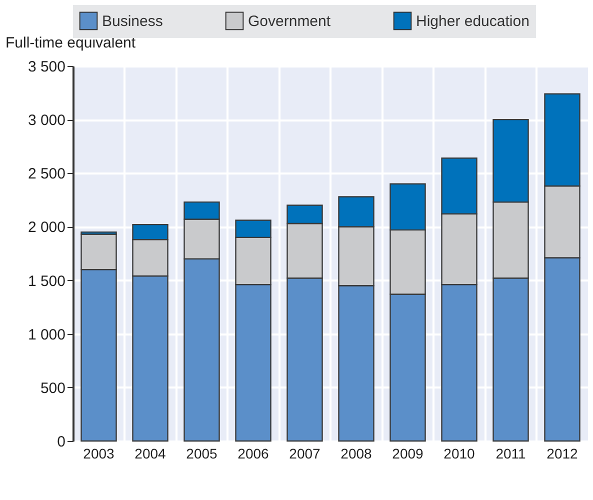 The width and height of the screenshot is (593, 500). I want to click on y-axis-title: Full-time equivalent, so click(71, 43).